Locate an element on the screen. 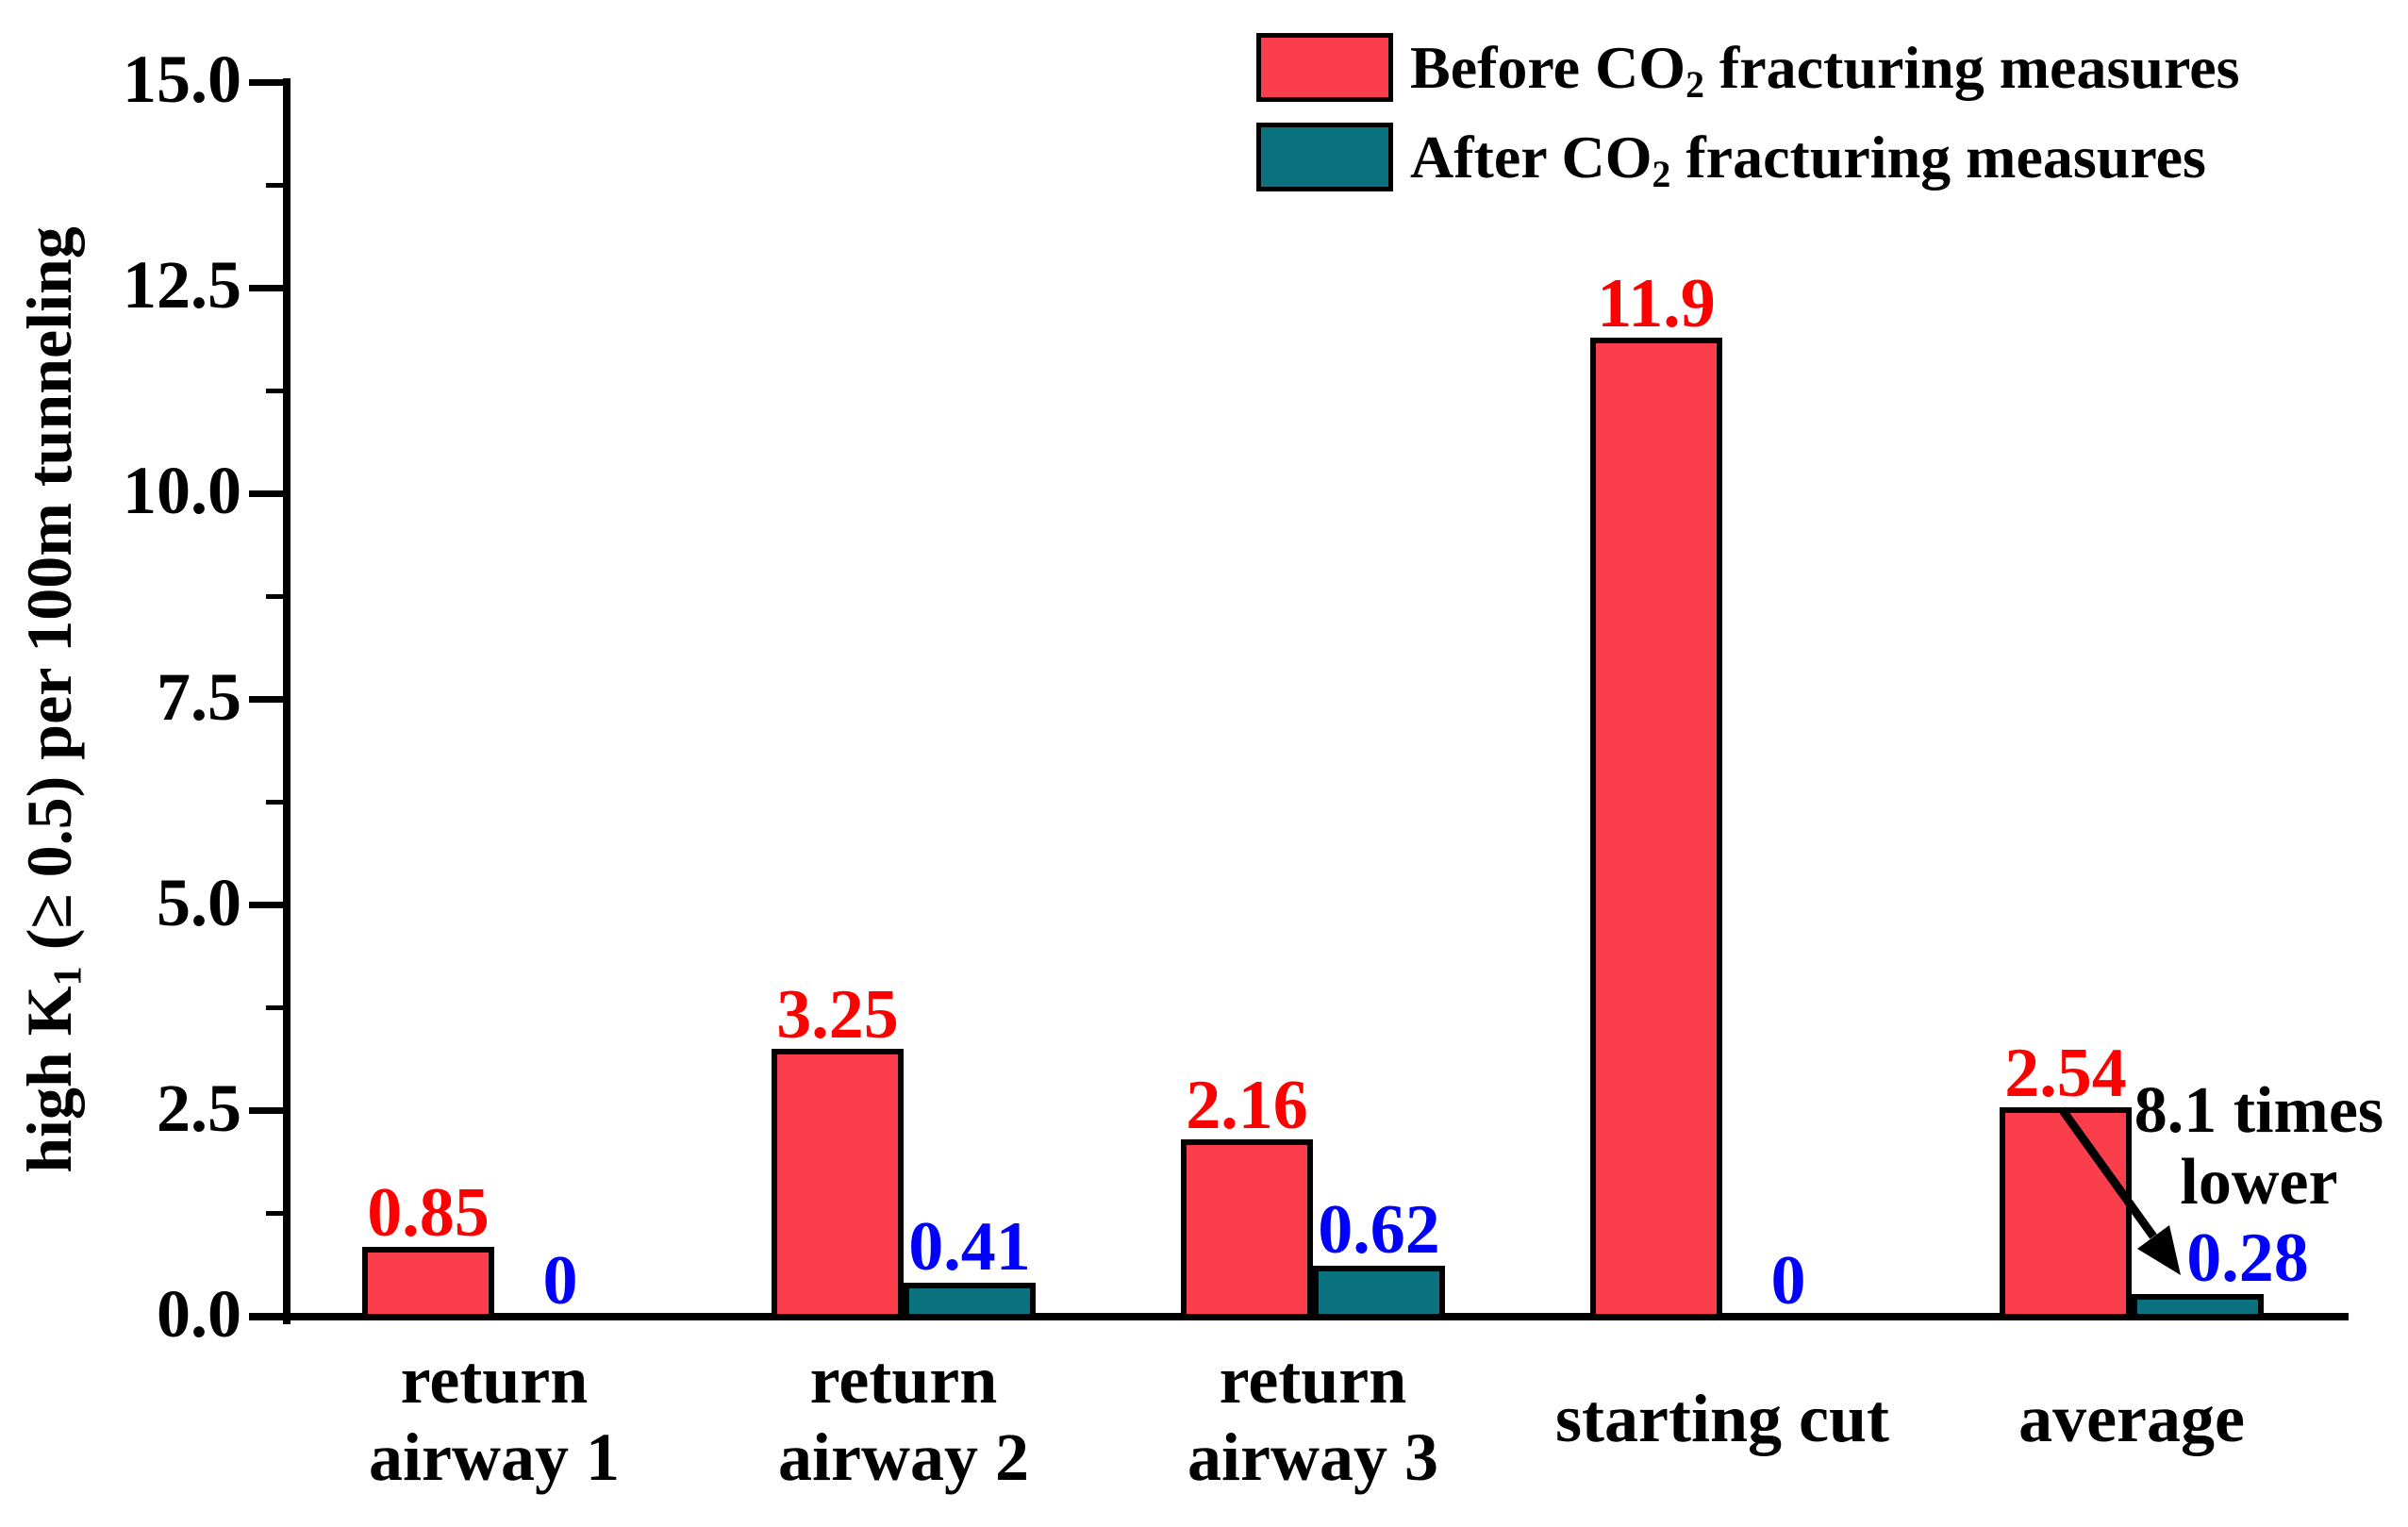 This screenshot has width=2408, height=1527. y-tick-label: 10.0 is located at coordinates (182, 490).